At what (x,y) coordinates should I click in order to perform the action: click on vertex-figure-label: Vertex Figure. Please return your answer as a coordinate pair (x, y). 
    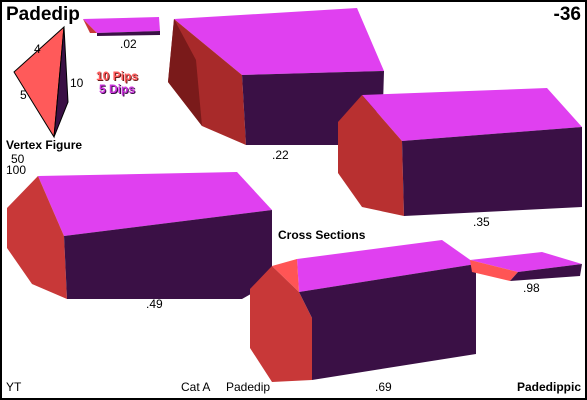
    Looking at the image, I should click on (44, 145).